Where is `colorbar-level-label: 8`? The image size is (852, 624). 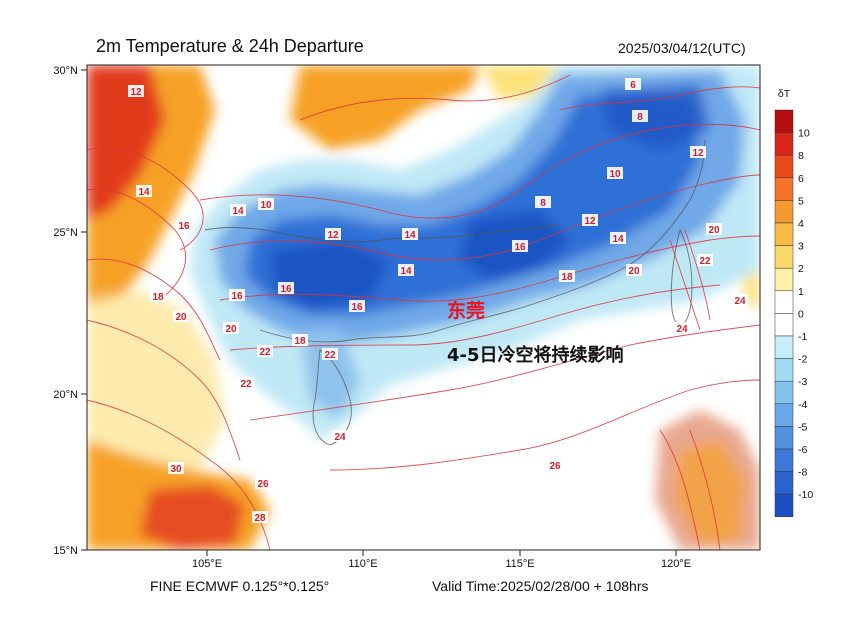
colorbar-level-label: 8 is located at coordinates (801, 156).